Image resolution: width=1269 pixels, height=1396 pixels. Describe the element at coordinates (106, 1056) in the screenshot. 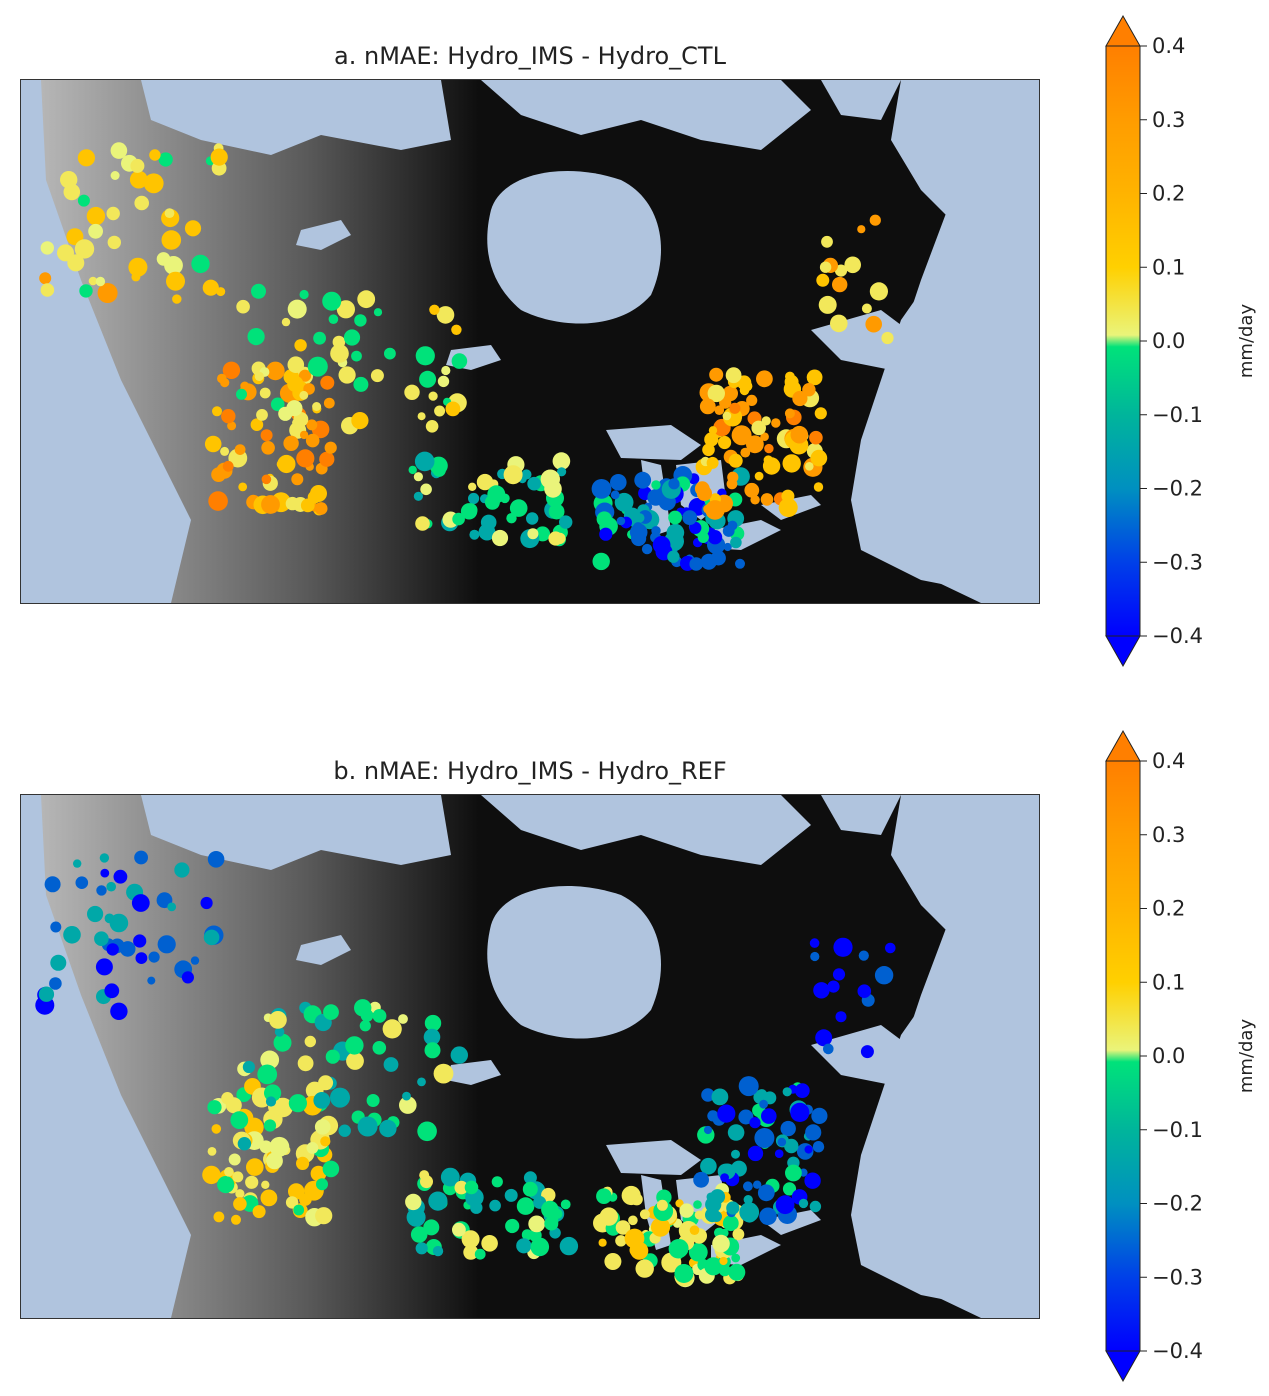

I see `pacific-ocean` at that location.